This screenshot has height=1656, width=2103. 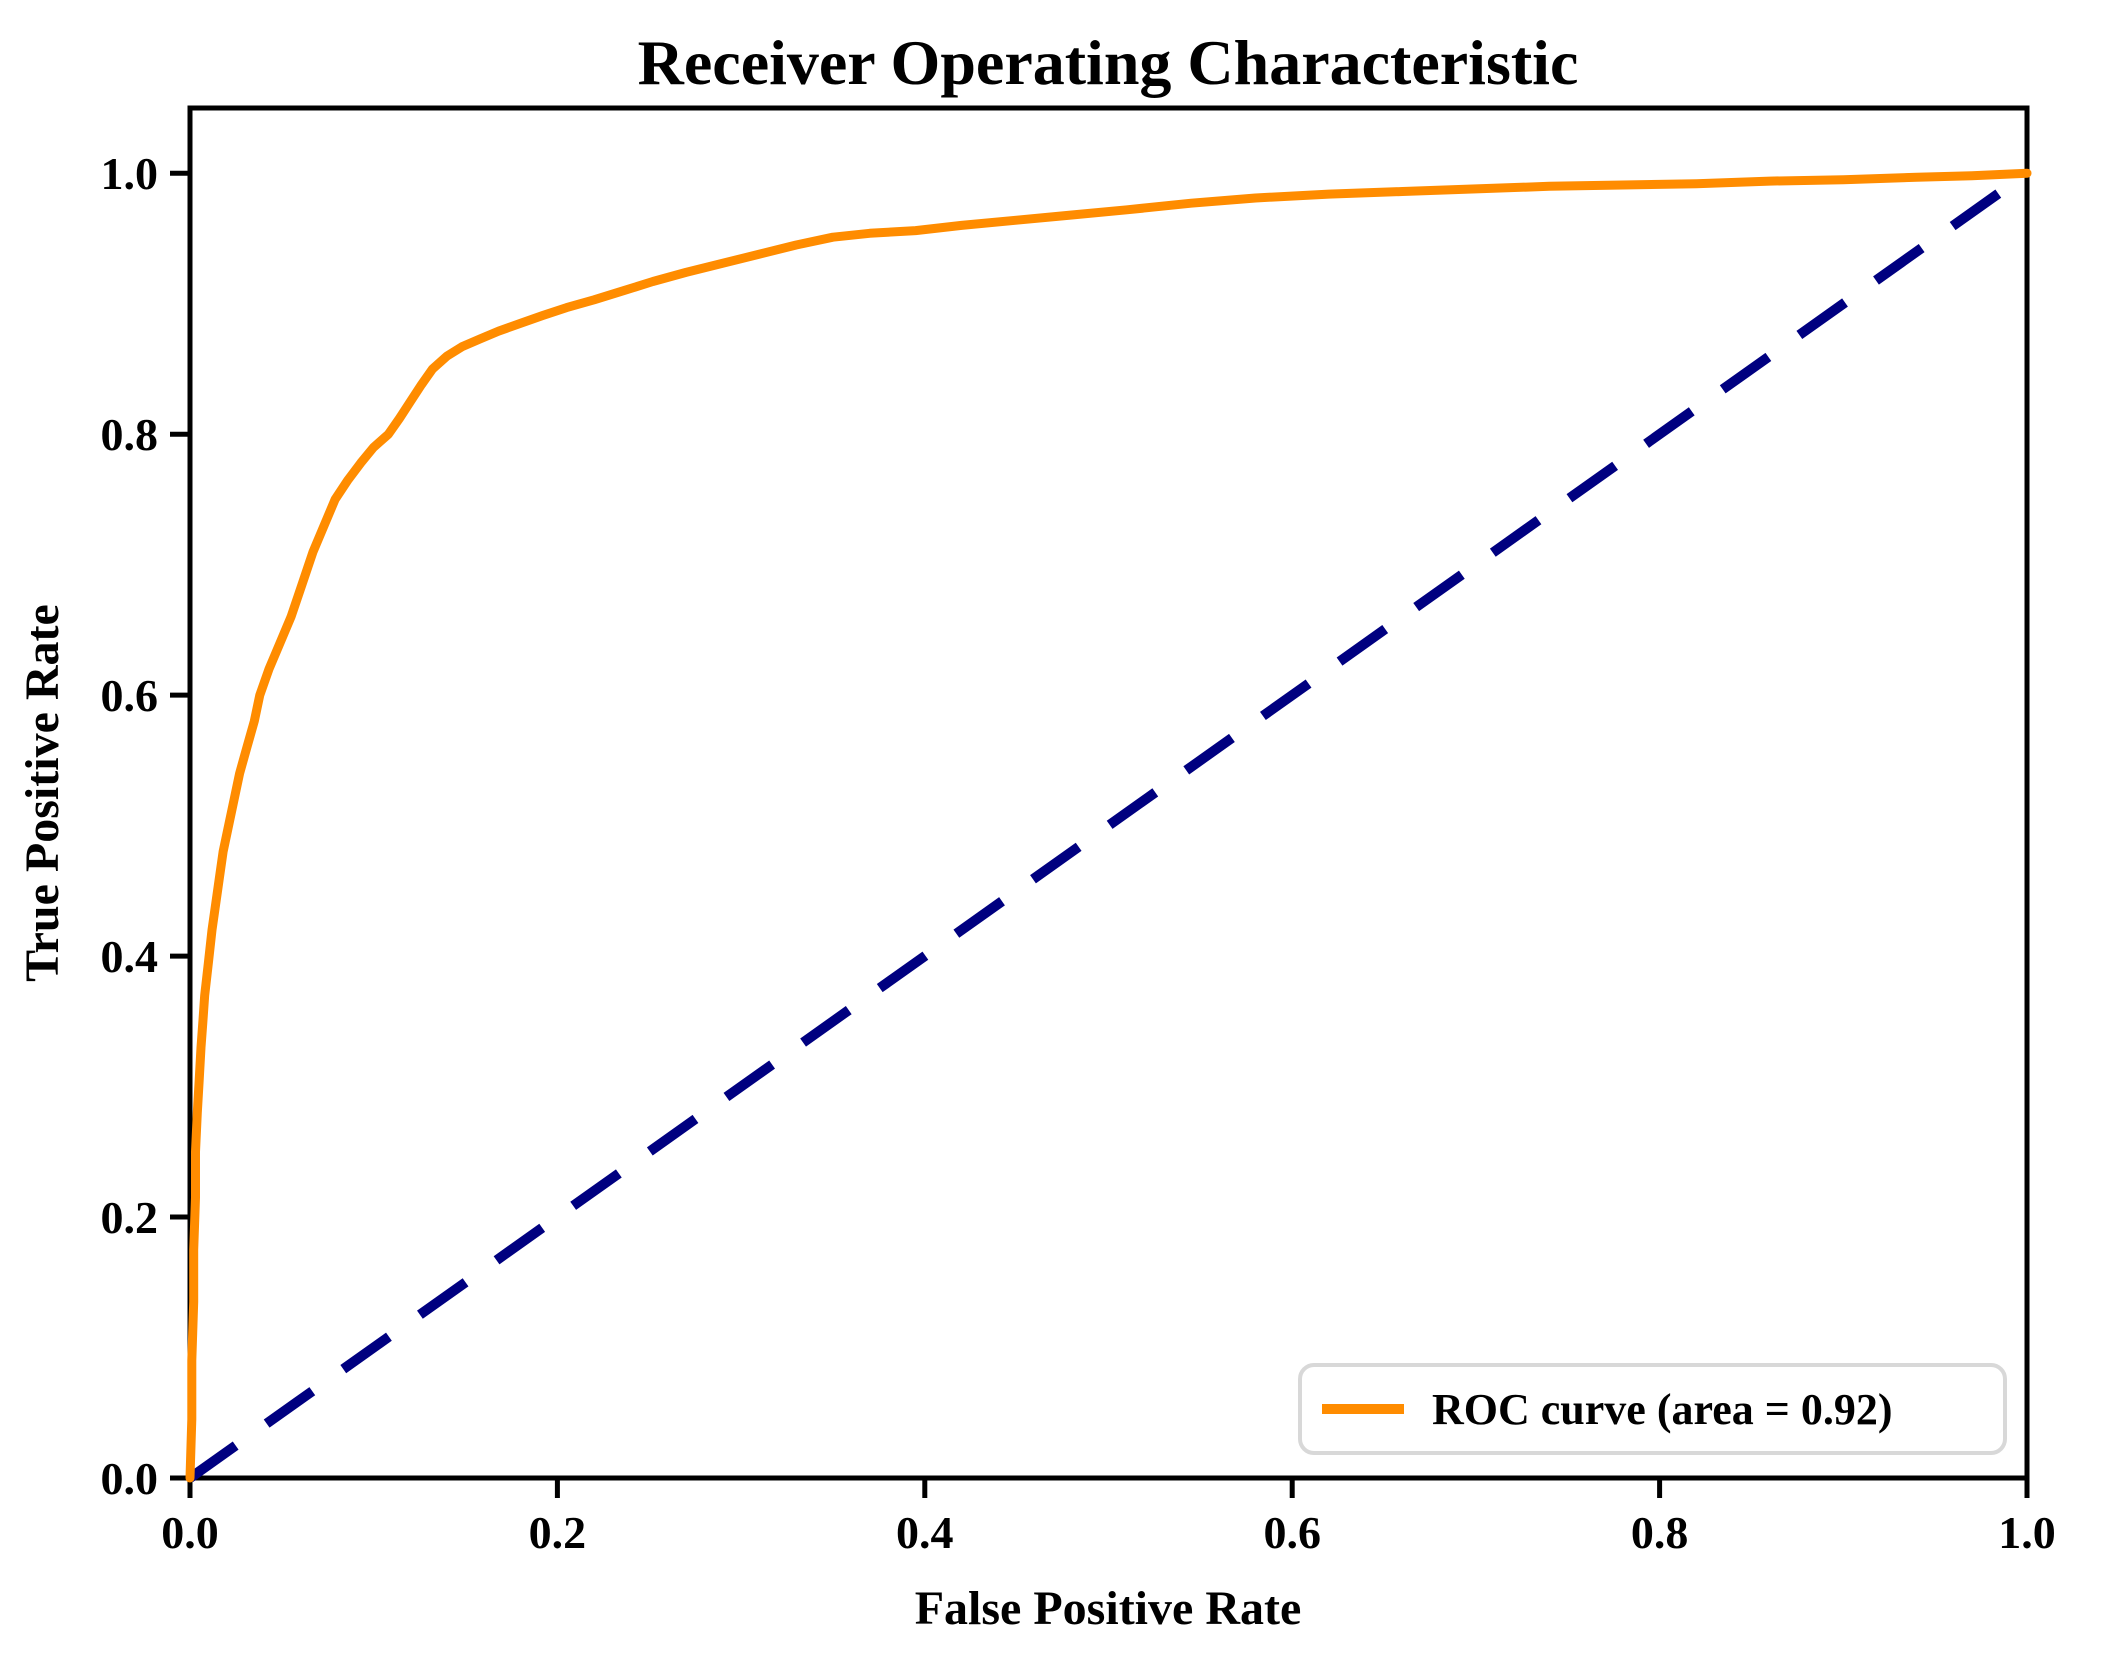 What do you see at coordinates (130, 695) in the screenshot?
I see `y-tick-label: 0.6` at bounding box center [130, 695].